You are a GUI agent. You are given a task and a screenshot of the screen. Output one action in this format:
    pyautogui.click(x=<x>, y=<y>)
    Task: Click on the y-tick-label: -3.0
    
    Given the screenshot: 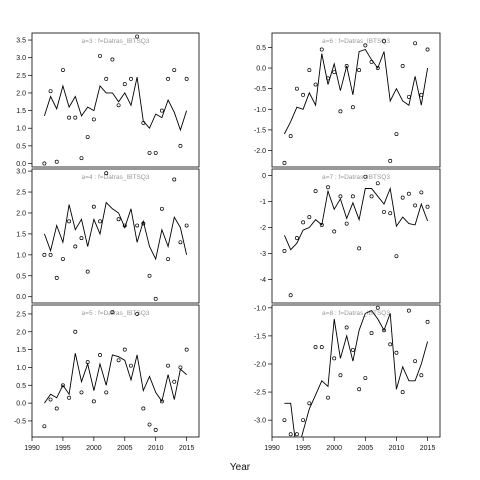 What is the action you would take?
    pyautogui.click(x=260, y=421)
    